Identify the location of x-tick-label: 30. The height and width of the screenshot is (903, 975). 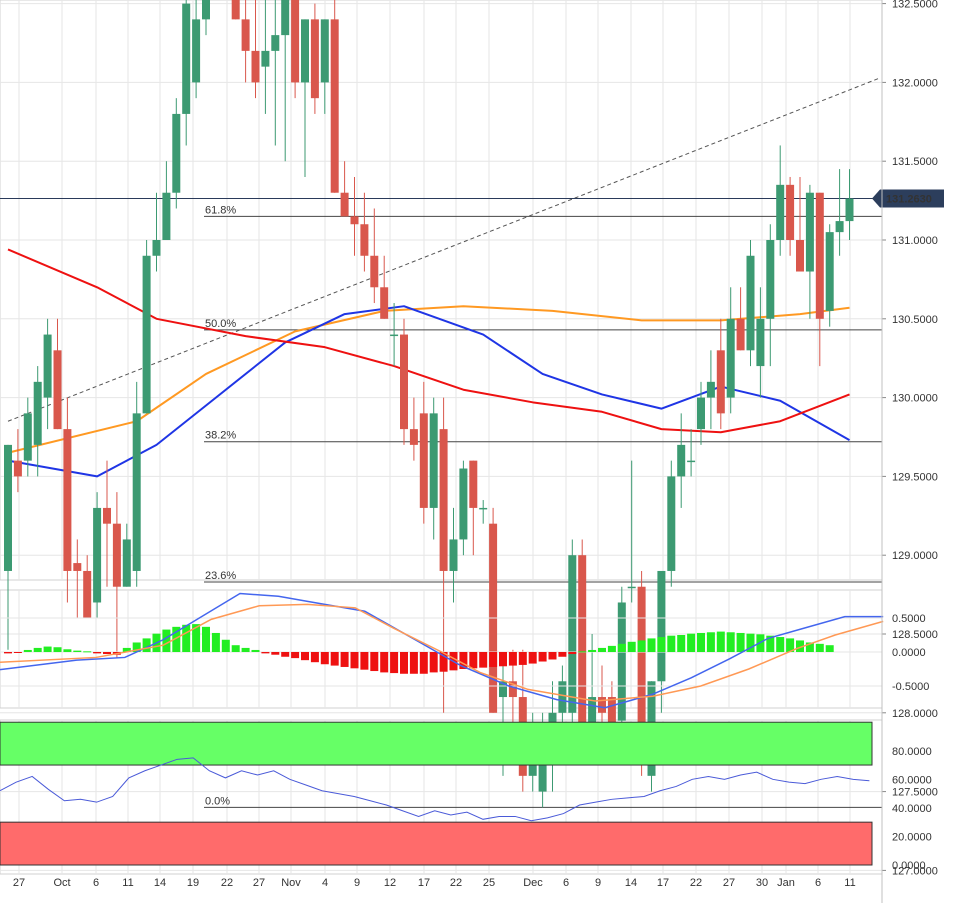
(762, 883).